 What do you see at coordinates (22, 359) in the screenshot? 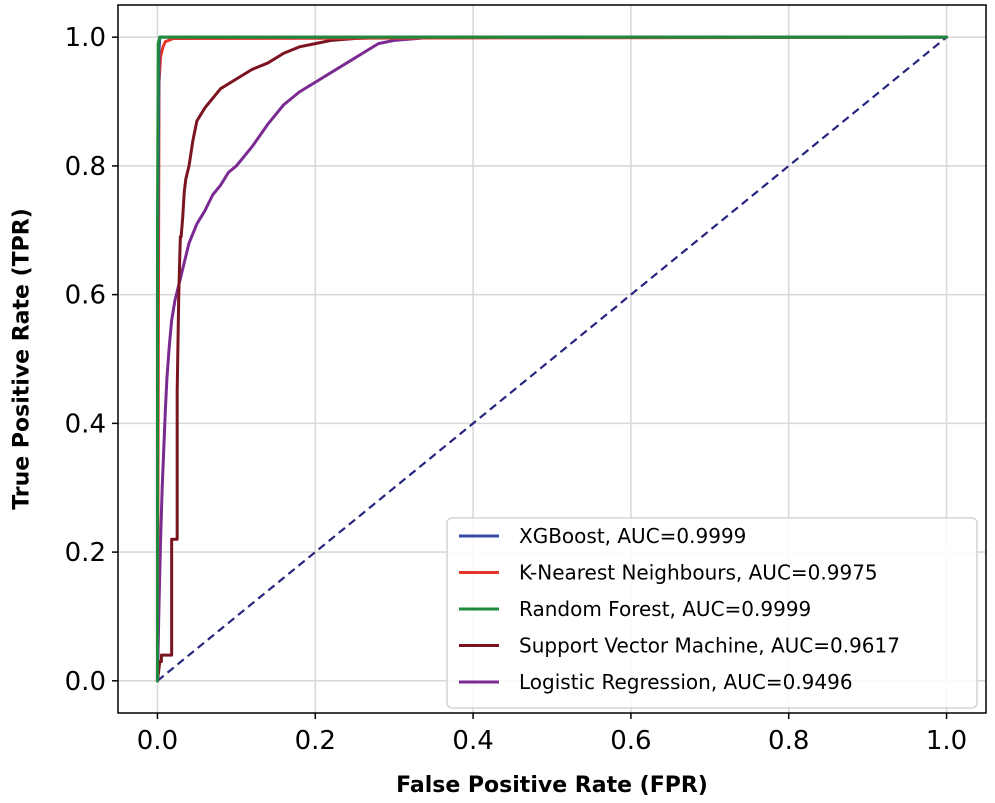
I see `y-axis-title: True Positive Rate (TPR)` at bounding box center [22, 359].